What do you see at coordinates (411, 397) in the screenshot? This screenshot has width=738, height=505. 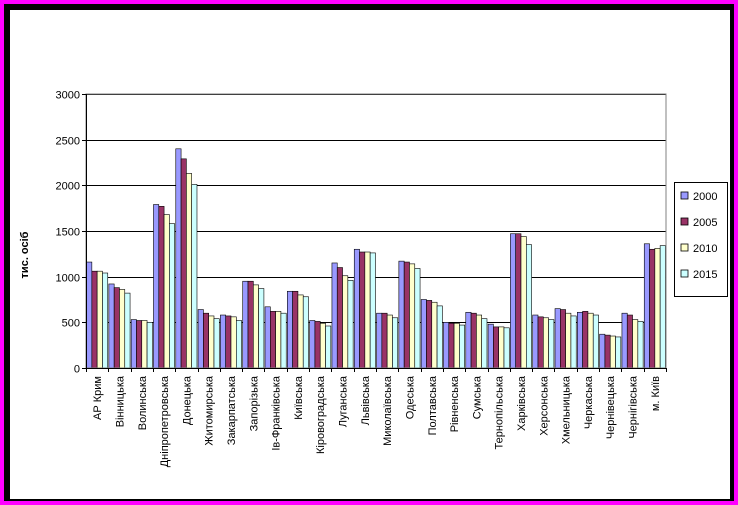 I see `x-tick-label: Одеська` at bounding box center [411, 397].